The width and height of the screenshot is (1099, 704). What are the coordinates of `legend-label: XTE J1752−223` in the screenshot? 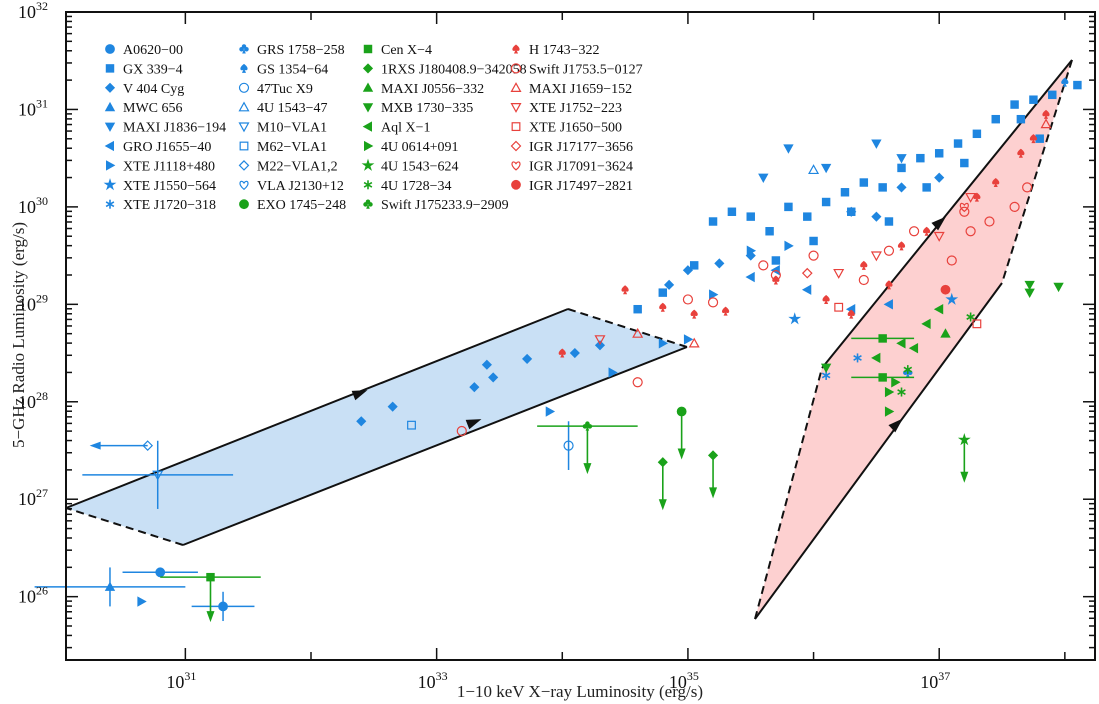 It's located at (575, 108).